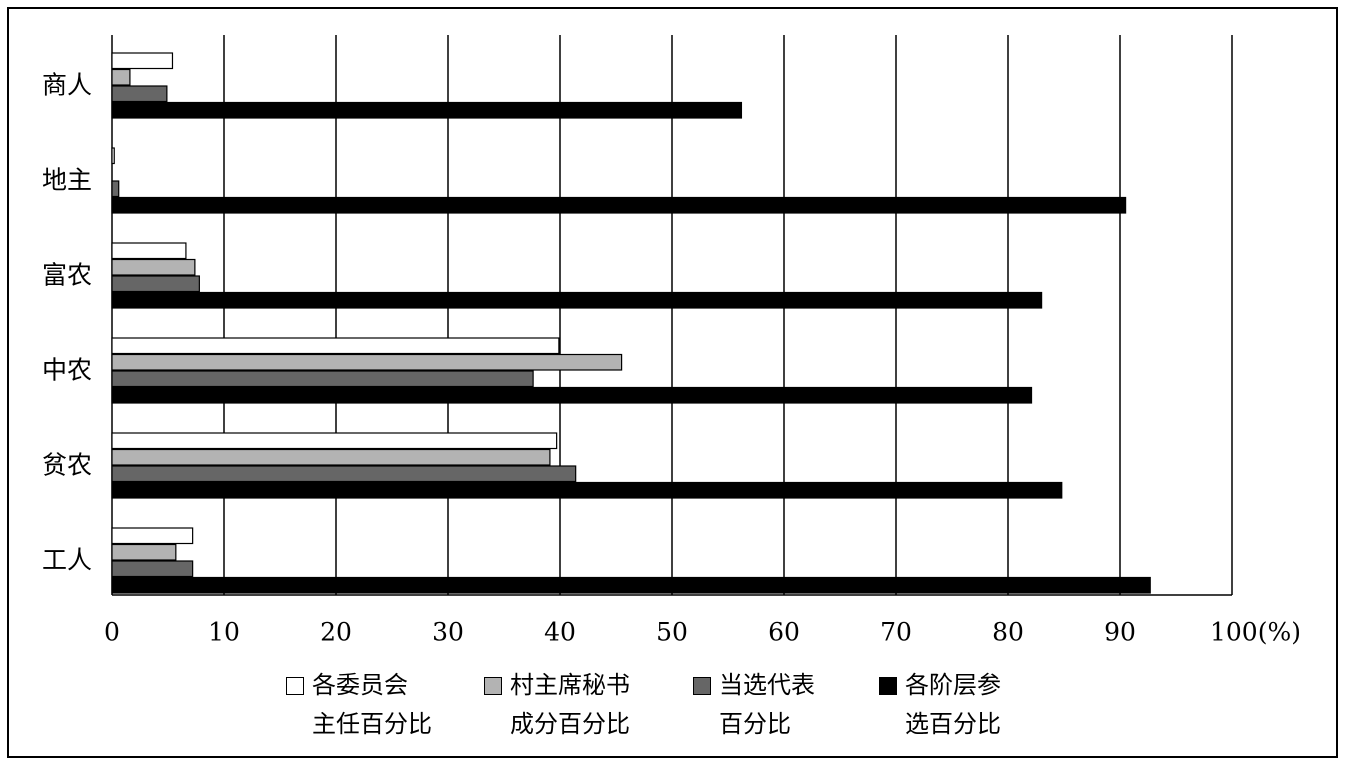 This screenshot has height=765, width=1350. What do you see at coordinates (784, 632) in the screenshot?
I see `x-tick-label: 60` at bounding box center [784, 632].